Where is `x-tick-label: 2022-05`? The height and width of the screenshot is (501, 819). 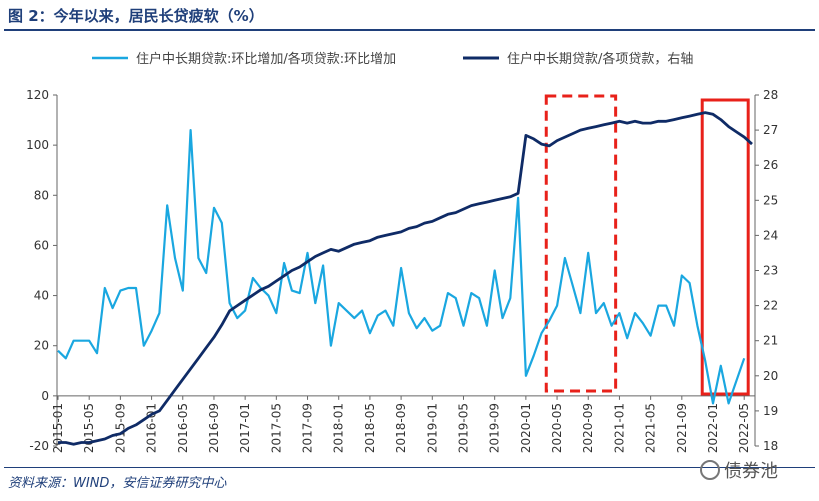 x-tick-label: 2022-05 is located at coordinates (744, 428).